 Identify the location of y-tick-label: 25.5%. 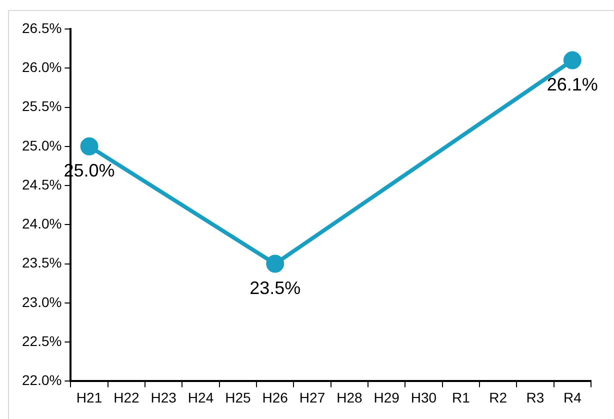
(42, 106).